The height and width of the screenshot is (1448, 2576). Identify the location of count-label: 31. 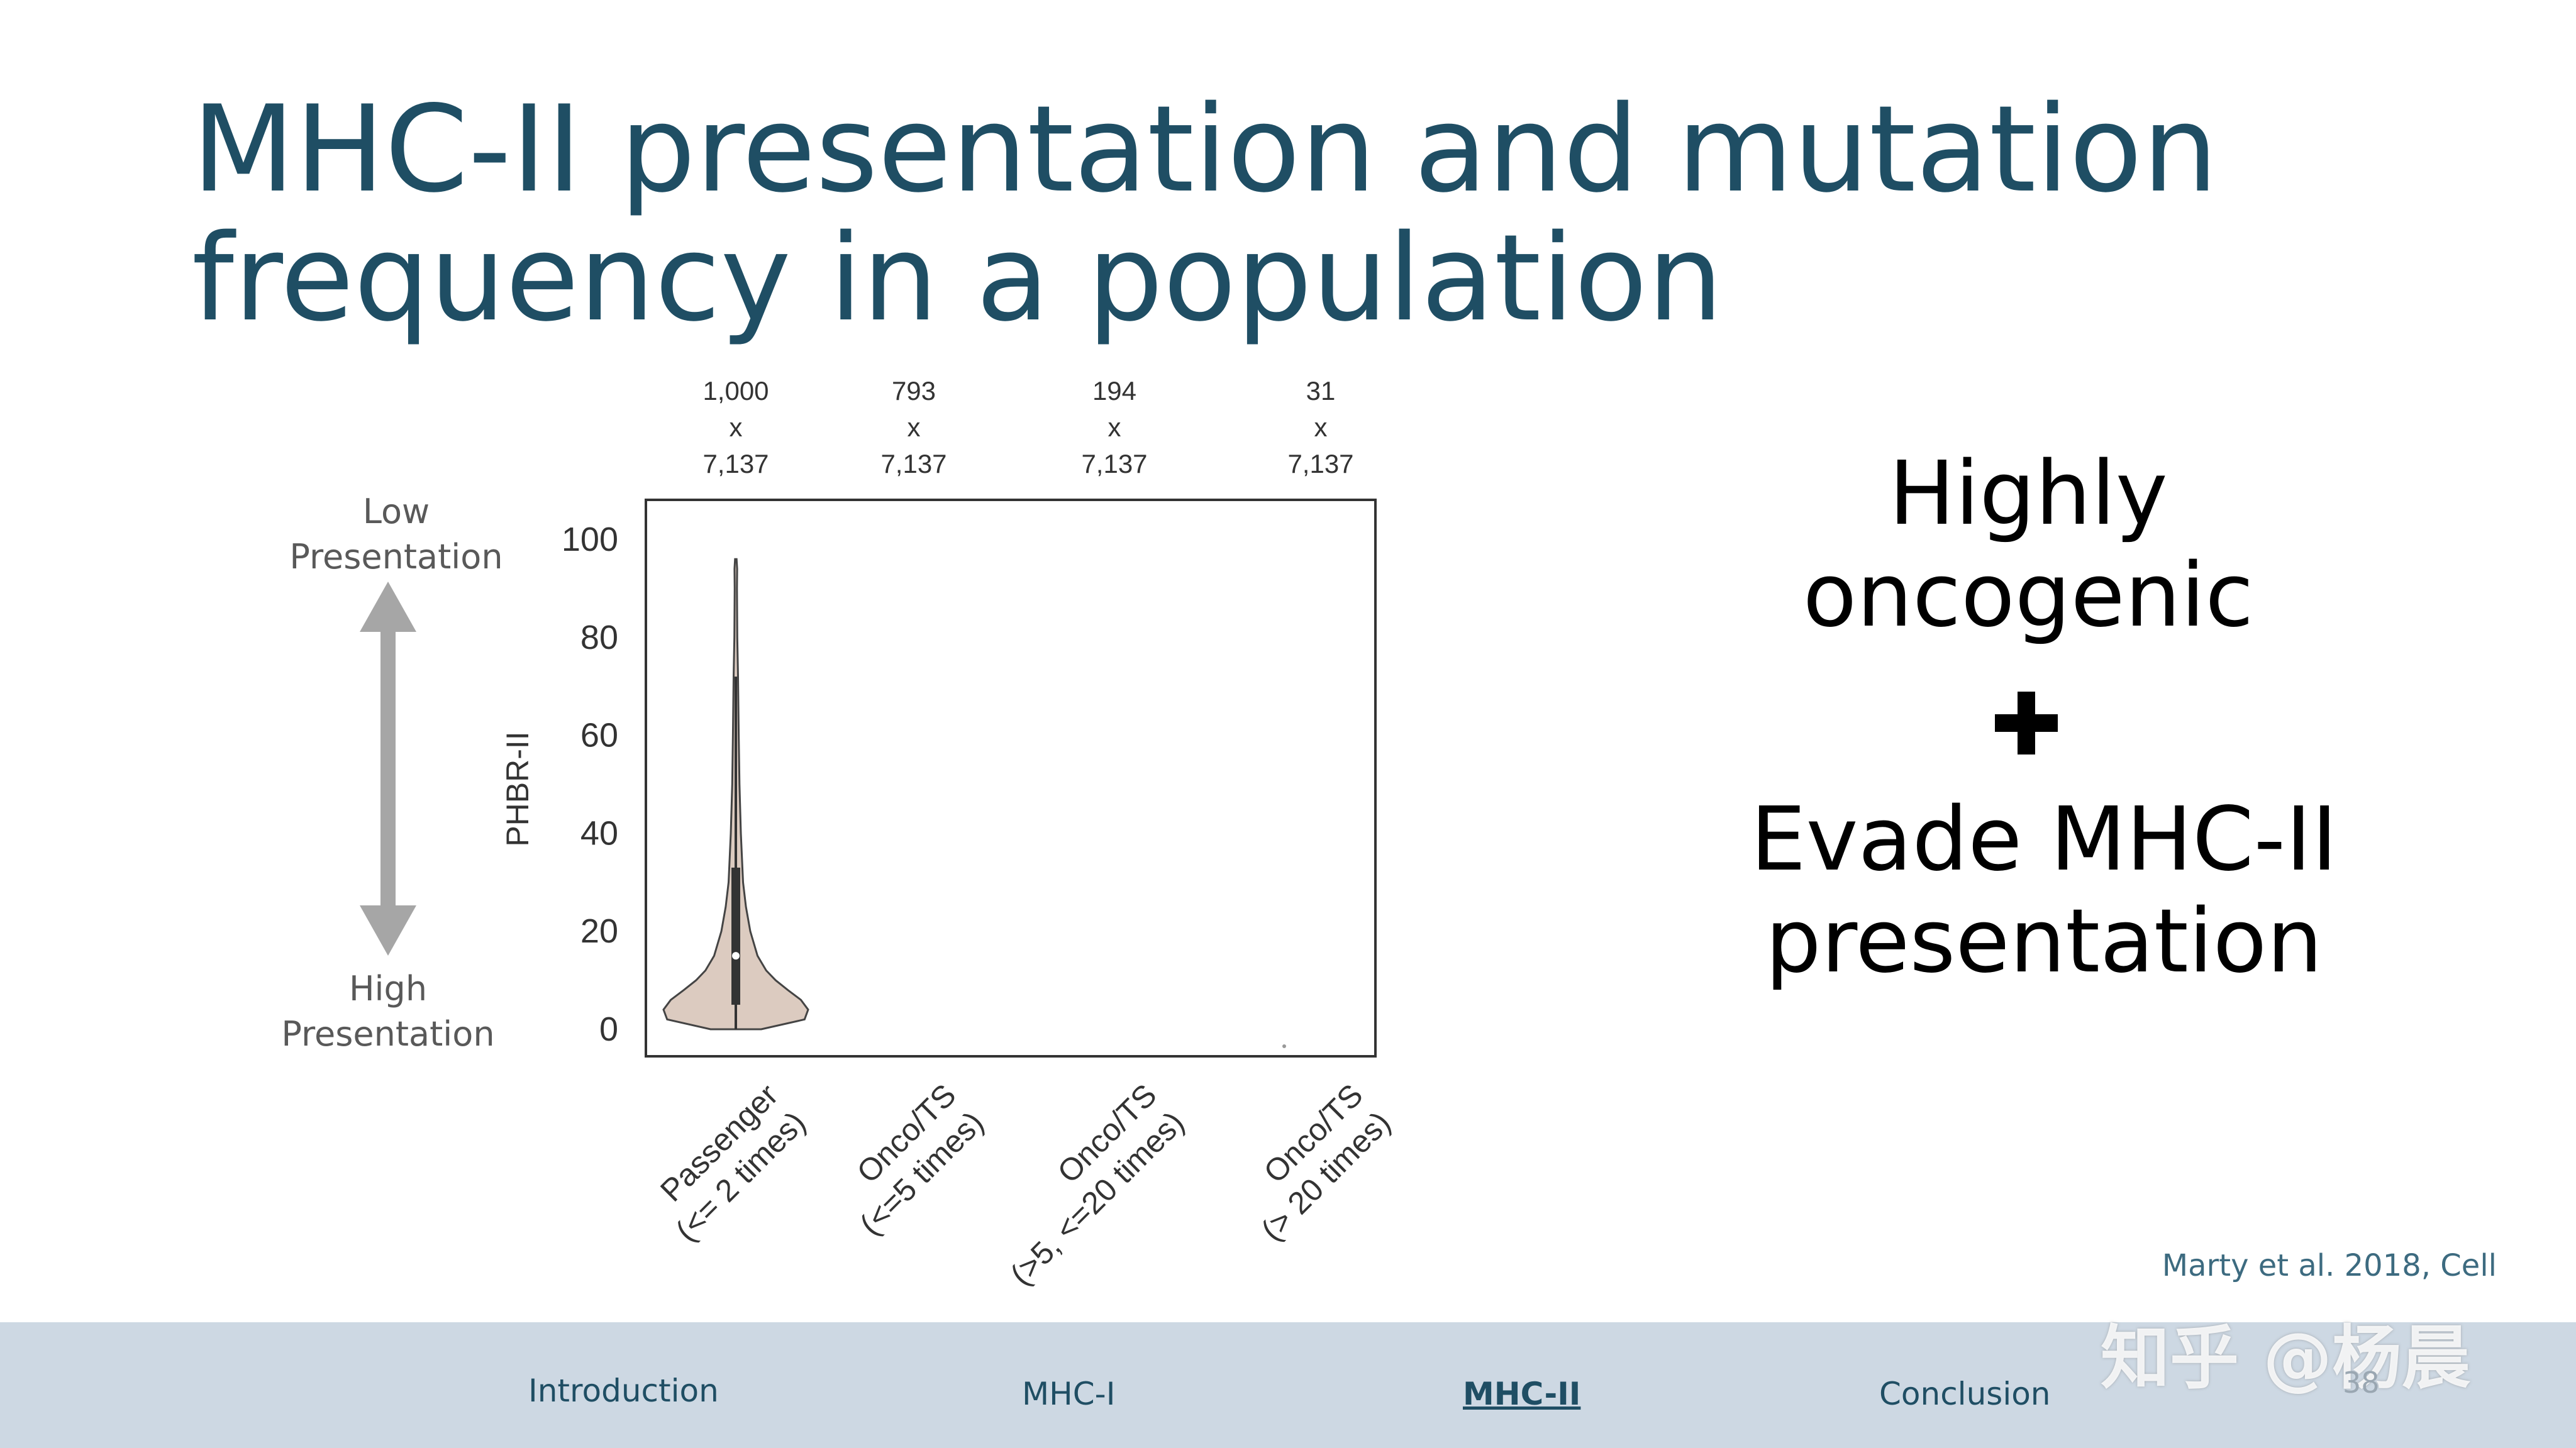
(1321, 391).